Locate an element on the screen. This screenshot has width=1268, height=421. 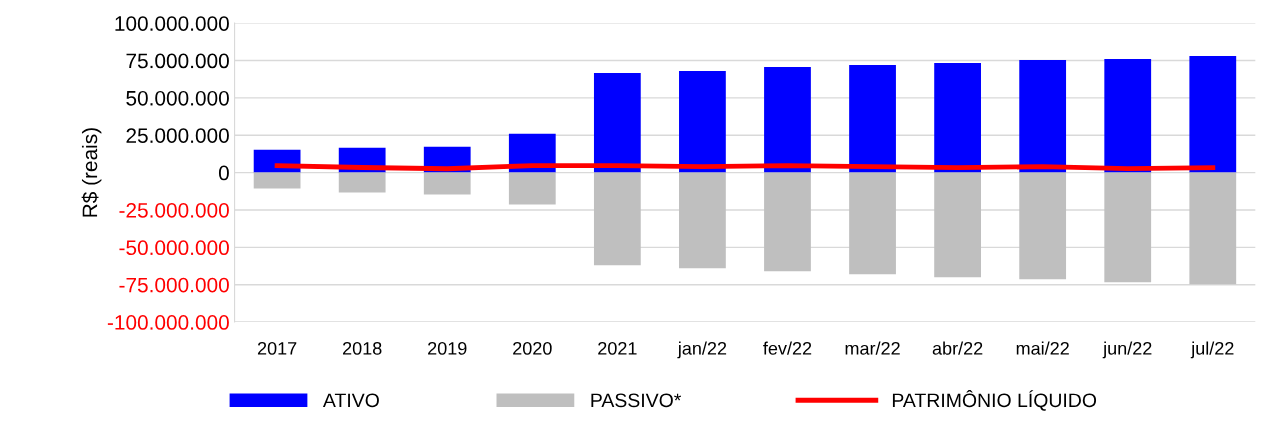
y-tick-label: 50.000.000 is located at coordinates (177, 98).